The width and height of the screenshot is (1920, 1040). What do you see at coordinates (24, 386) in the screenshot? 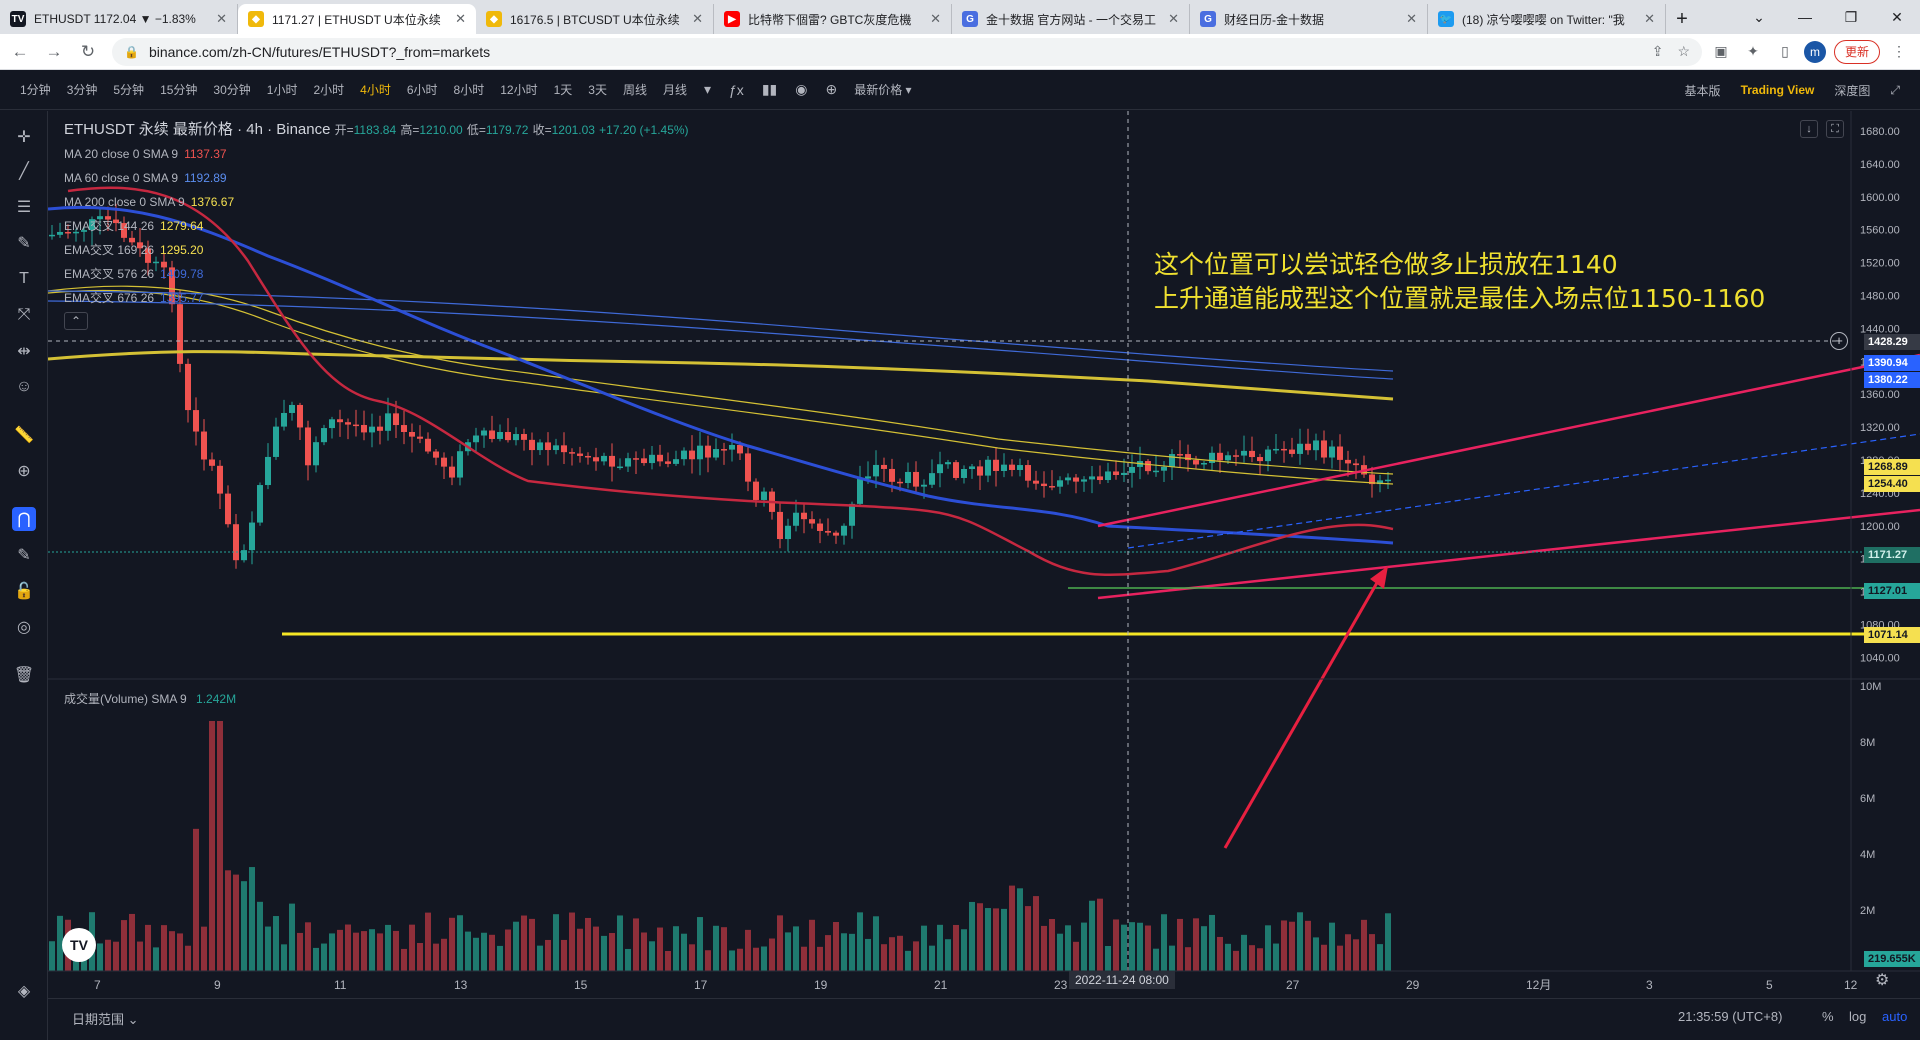
I see `emoji-icon: ☺` at bounding box center [24, 386].